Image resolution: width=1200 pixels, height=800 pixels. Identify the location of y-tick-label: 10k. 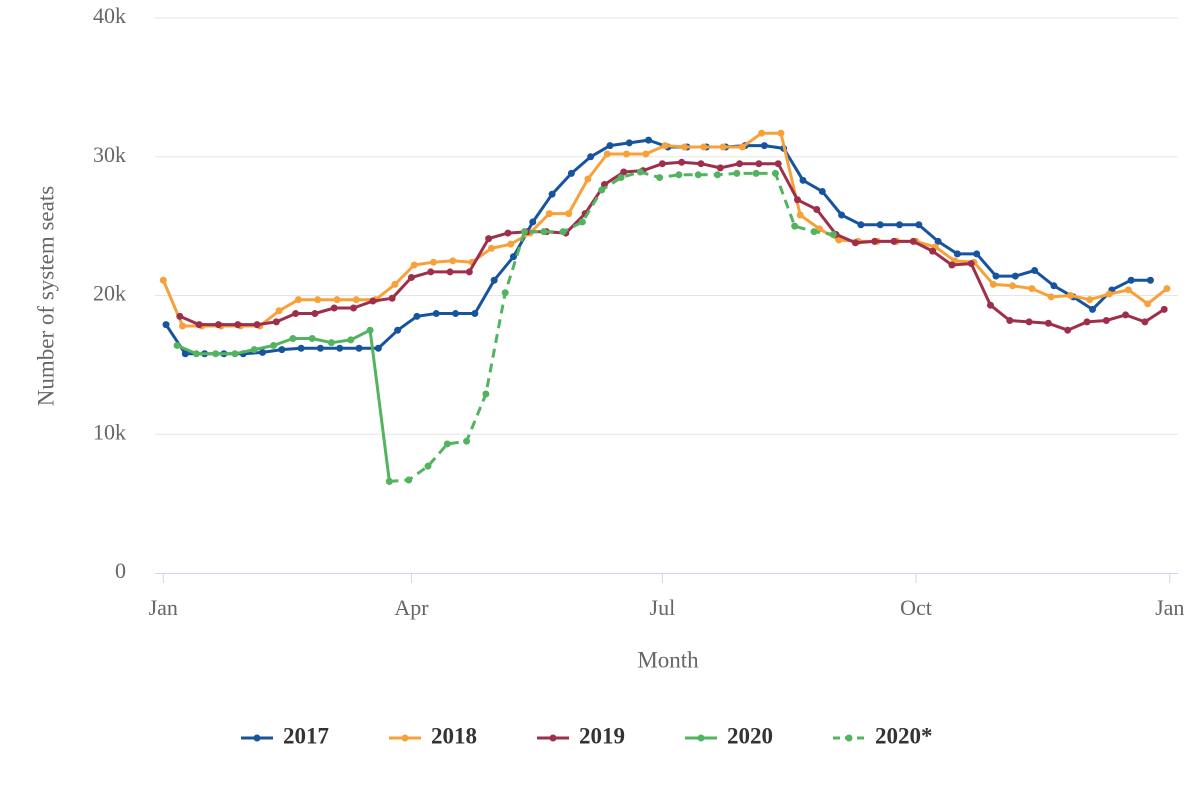
(109, 431).